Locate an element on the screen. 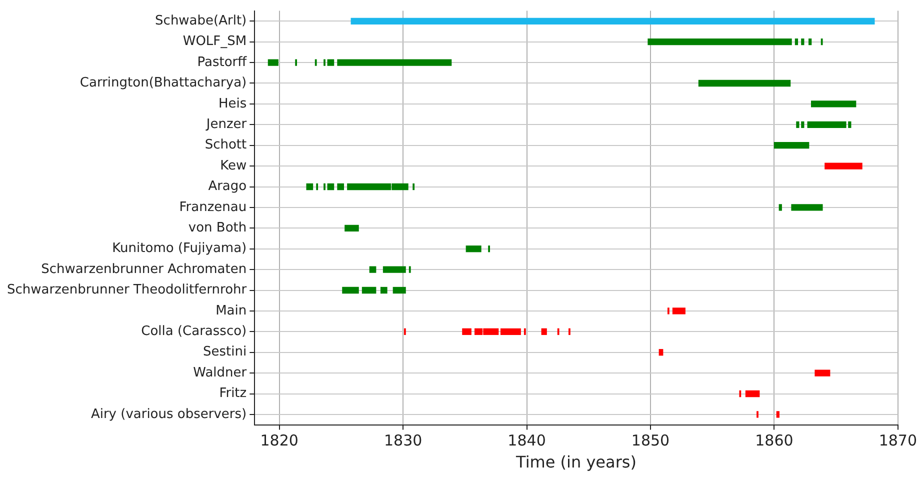 The image size is (920, 481). x-tick-label: 1820 is located at coordinates (279, 441).